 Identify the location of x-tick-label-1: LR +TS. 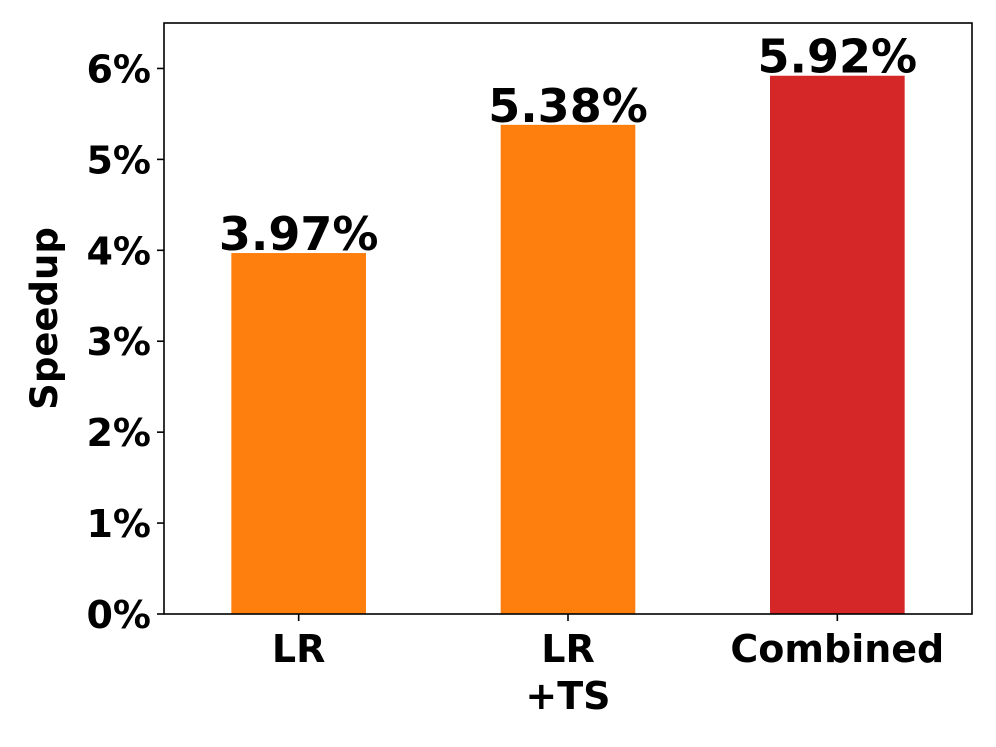
(567, 672).